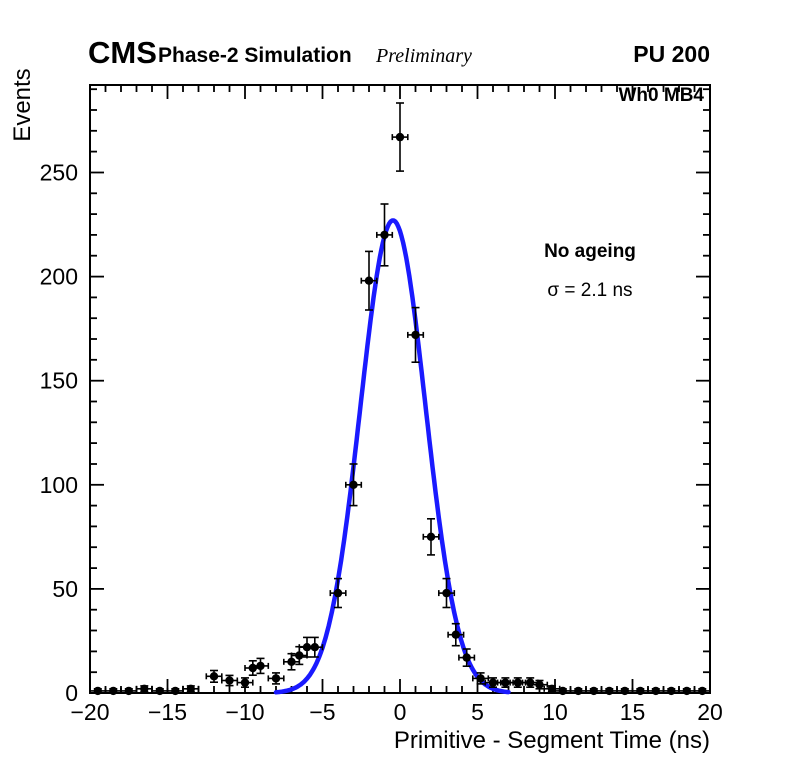 The width and height of the screenshot is (796, 772). I want to click on experiment-label: CMS, so click(122, 52).